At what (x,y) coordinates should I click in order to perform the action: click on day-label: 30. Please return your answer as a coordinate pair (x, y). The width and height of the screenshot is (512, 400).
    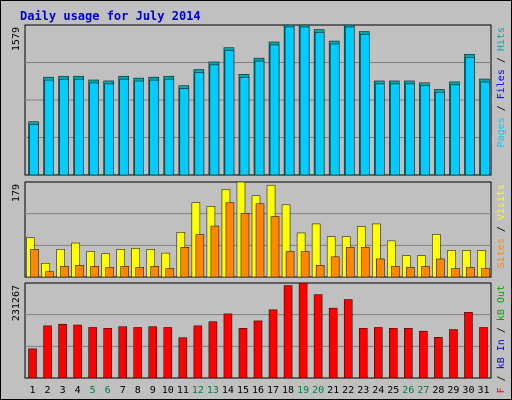
    Looking at the image, I should click on (468, 390).